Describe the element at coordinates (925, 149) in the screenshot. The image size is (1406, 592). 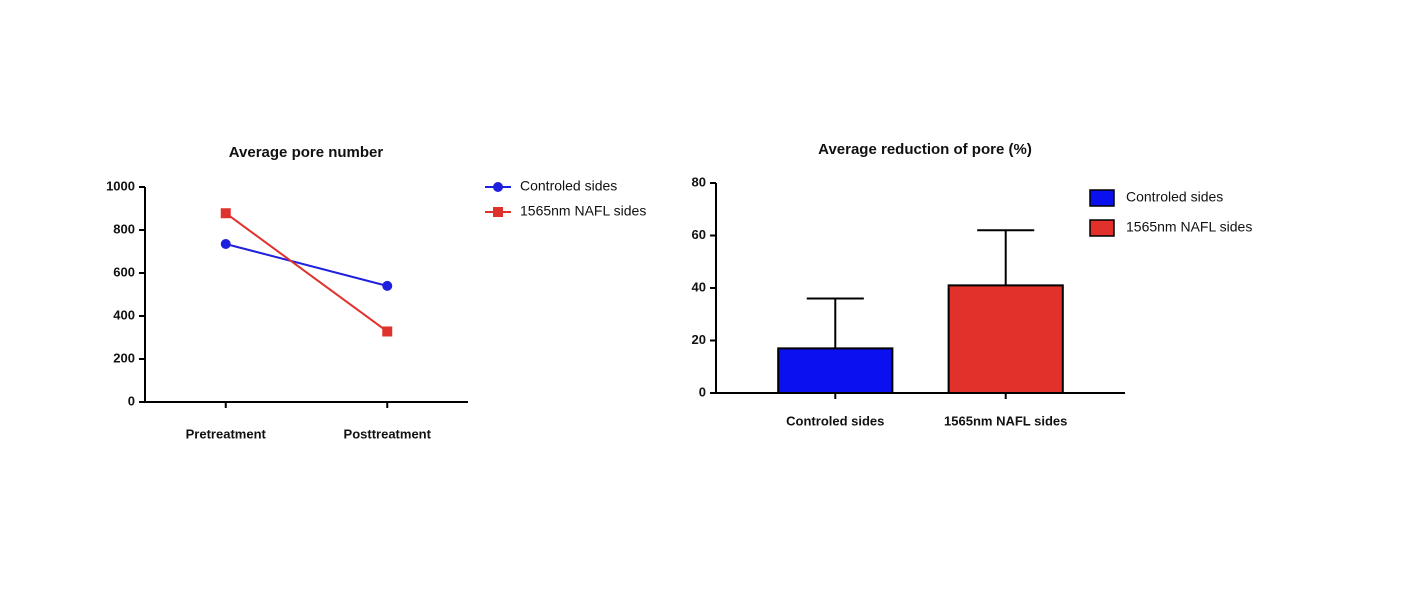
I see `chart-title: Average reduction of pore (%)` at that location.